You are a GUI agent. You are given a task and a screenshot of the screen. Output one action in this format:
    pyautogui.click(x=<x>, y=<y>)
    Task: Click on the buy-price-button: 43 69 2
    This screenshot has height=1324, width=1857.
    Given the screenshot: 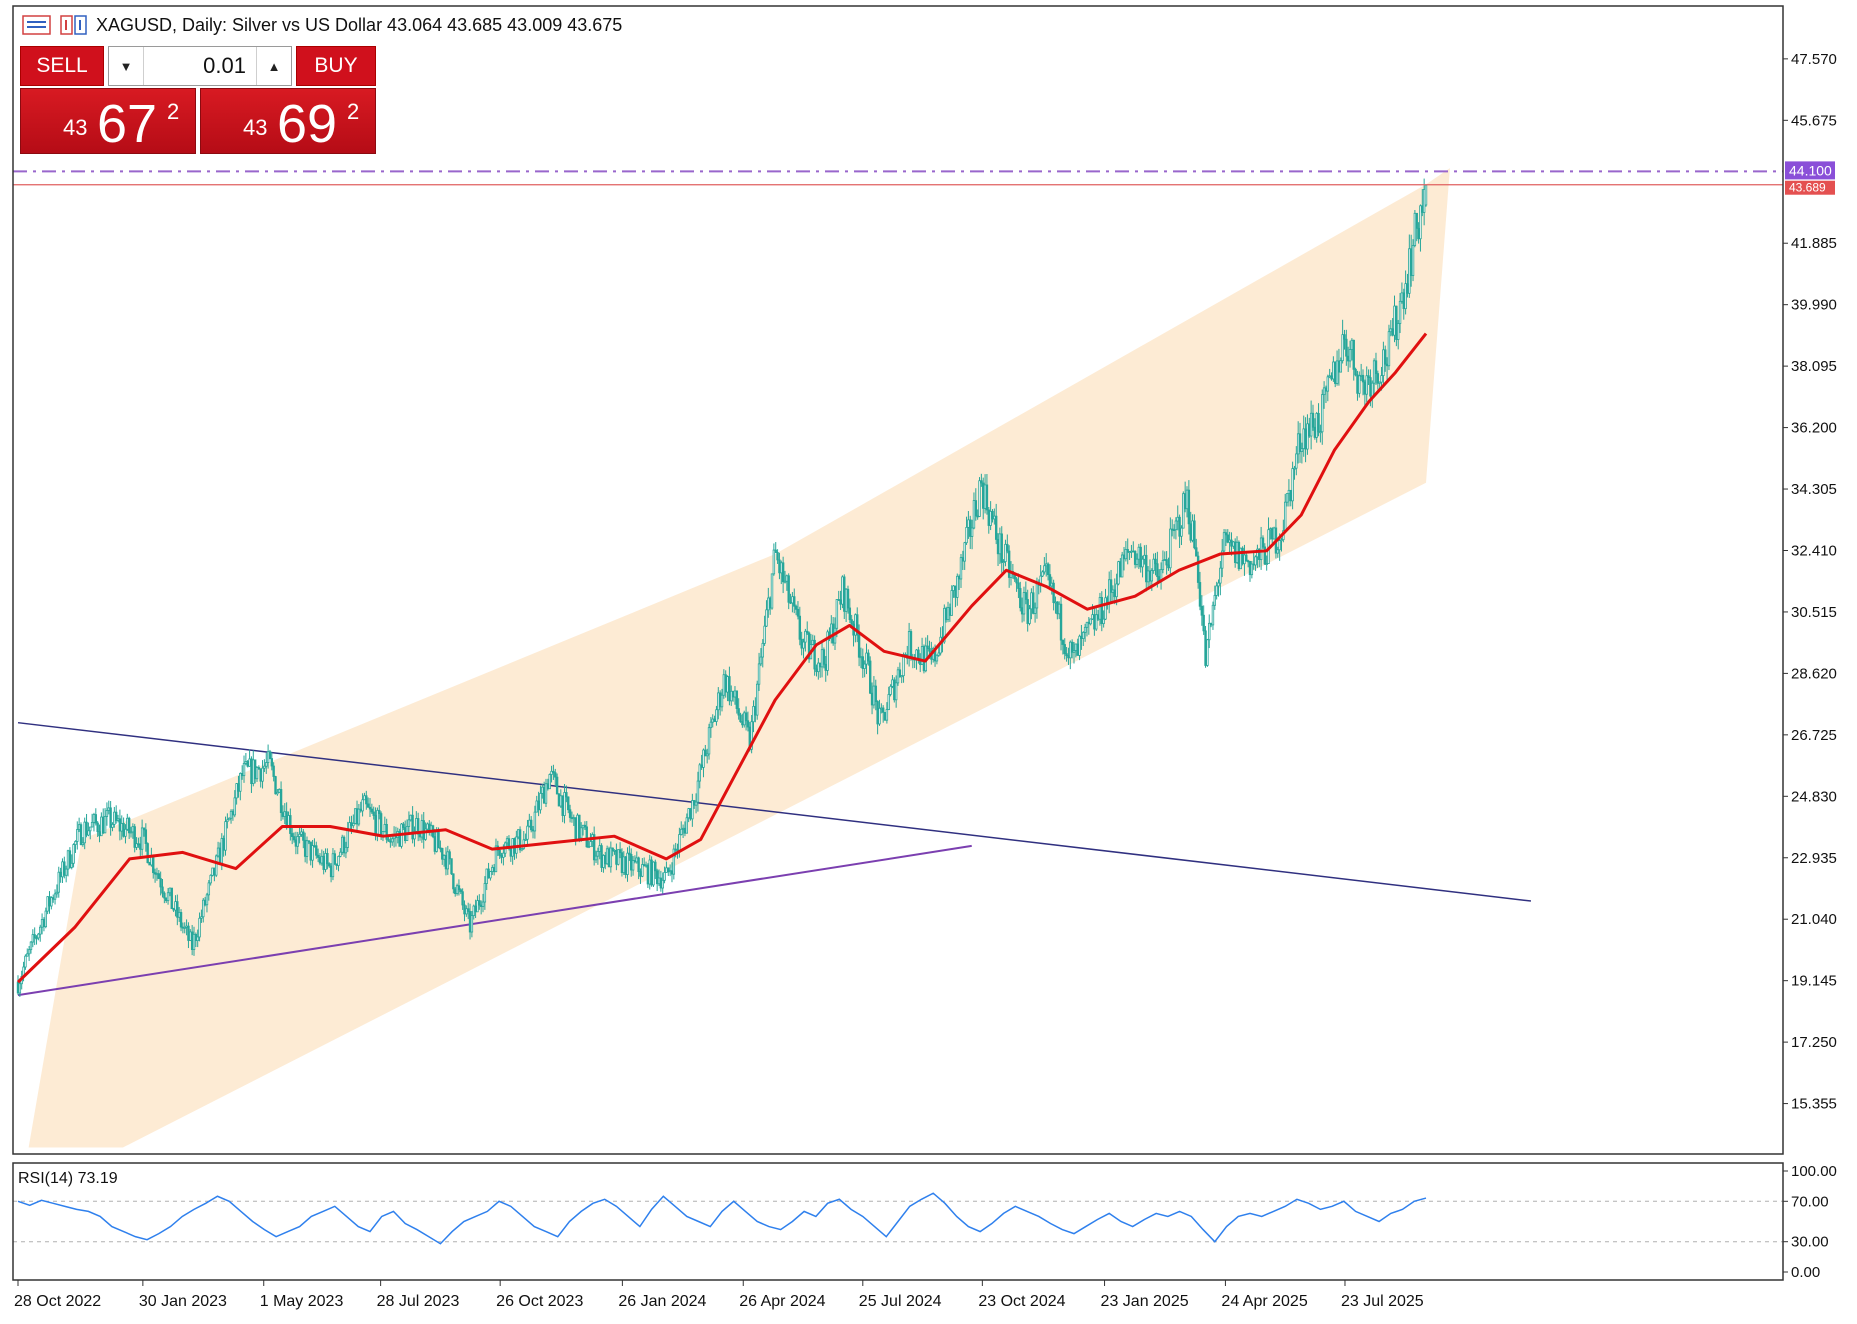 What is the action you would take?
    pyautogui.click(x=288, y=121)
    